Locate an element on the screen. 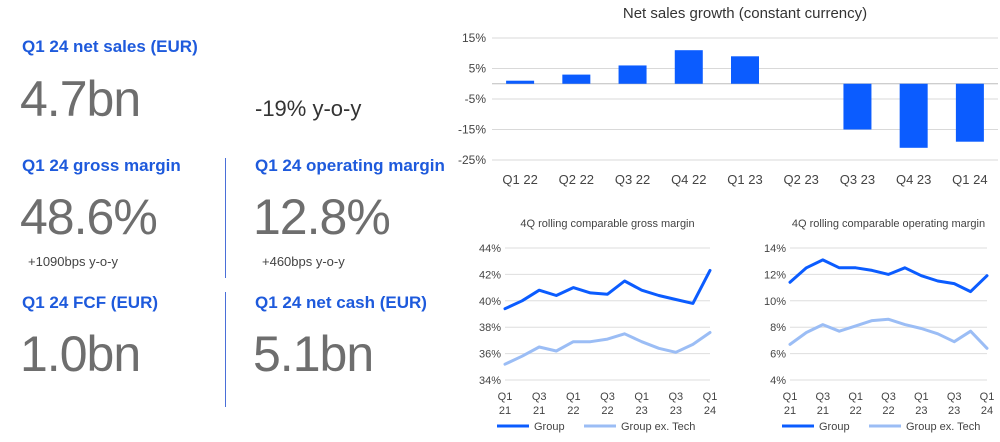 This screenshot has width=1000, height=442. chart-title: 4Q rolling comparable gross margin is located at coordinates (607, 224).